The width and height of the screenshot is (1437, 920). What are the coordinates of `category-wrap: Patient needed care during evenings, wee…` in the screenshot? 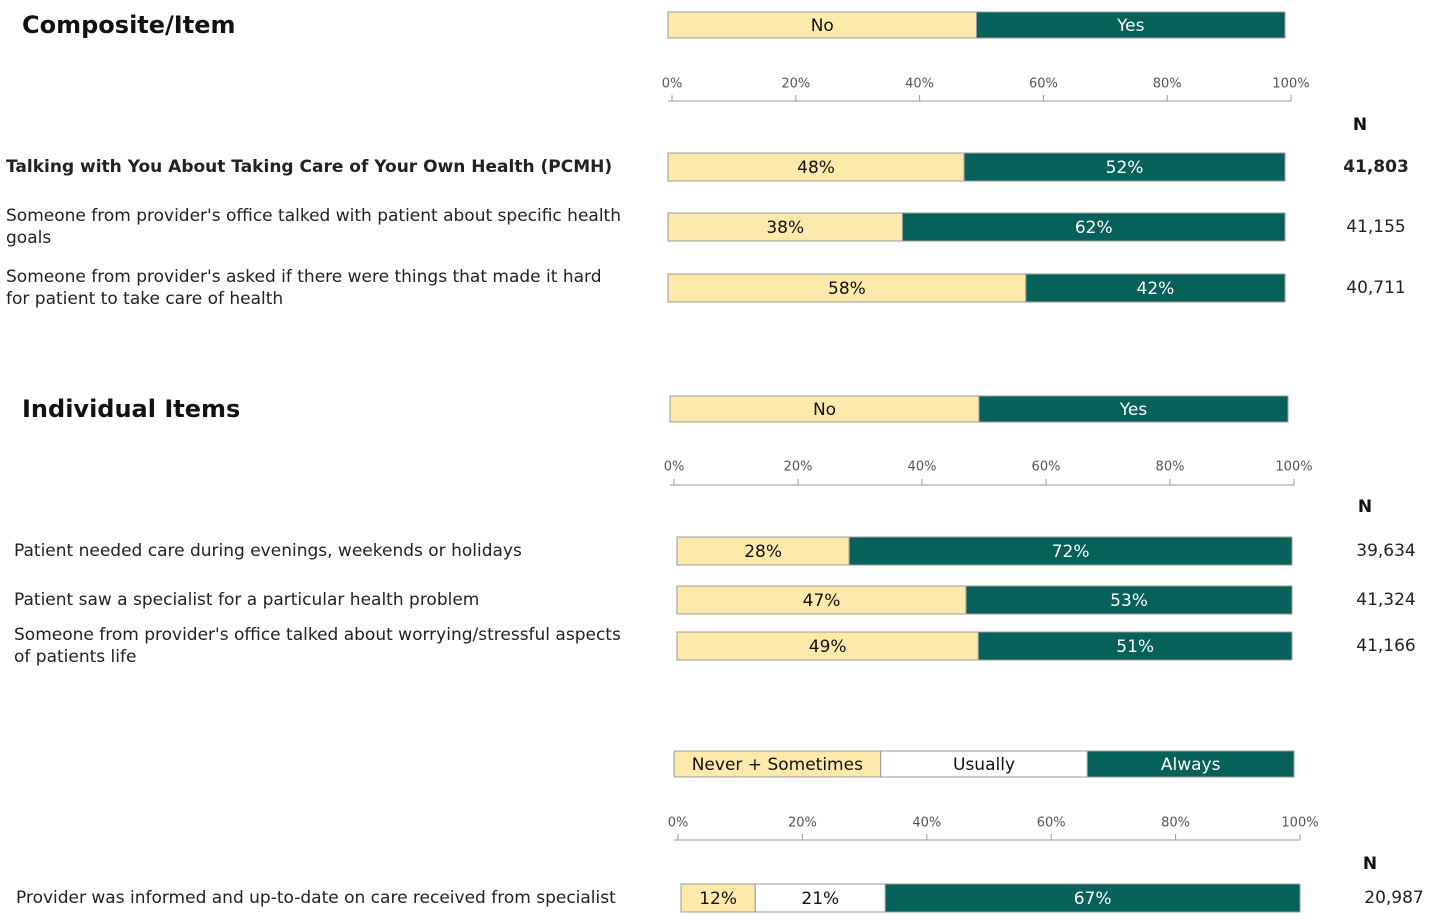 It's located at (324, 551).